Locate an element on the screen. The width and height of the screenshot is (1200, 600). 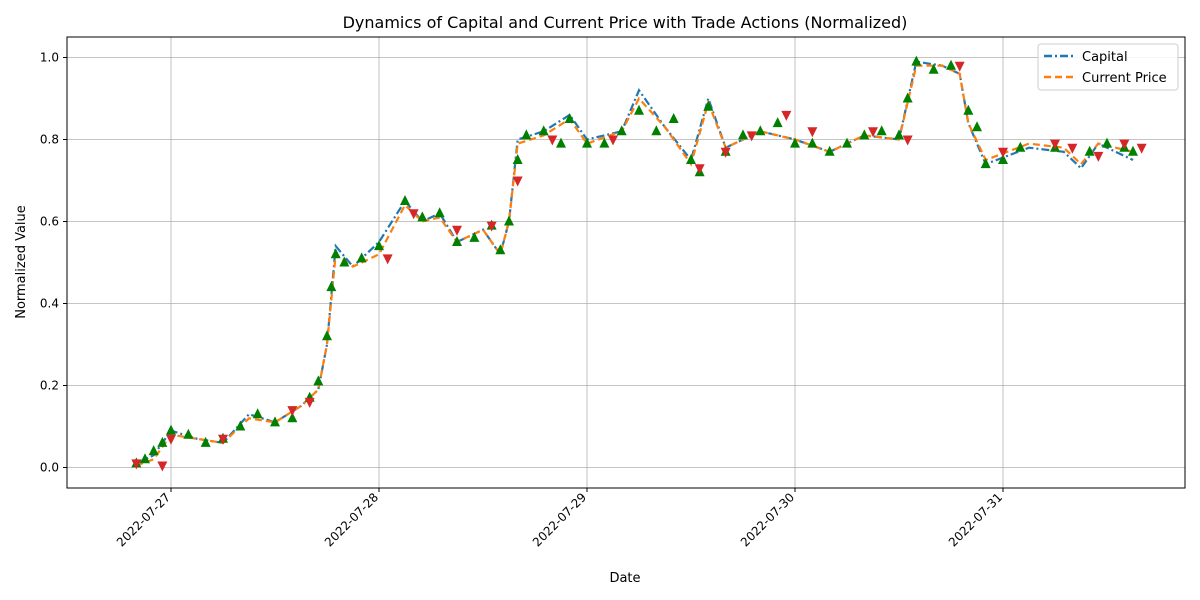
x-tick-label: 2022-07-31 is located at coordinates (975, 519).